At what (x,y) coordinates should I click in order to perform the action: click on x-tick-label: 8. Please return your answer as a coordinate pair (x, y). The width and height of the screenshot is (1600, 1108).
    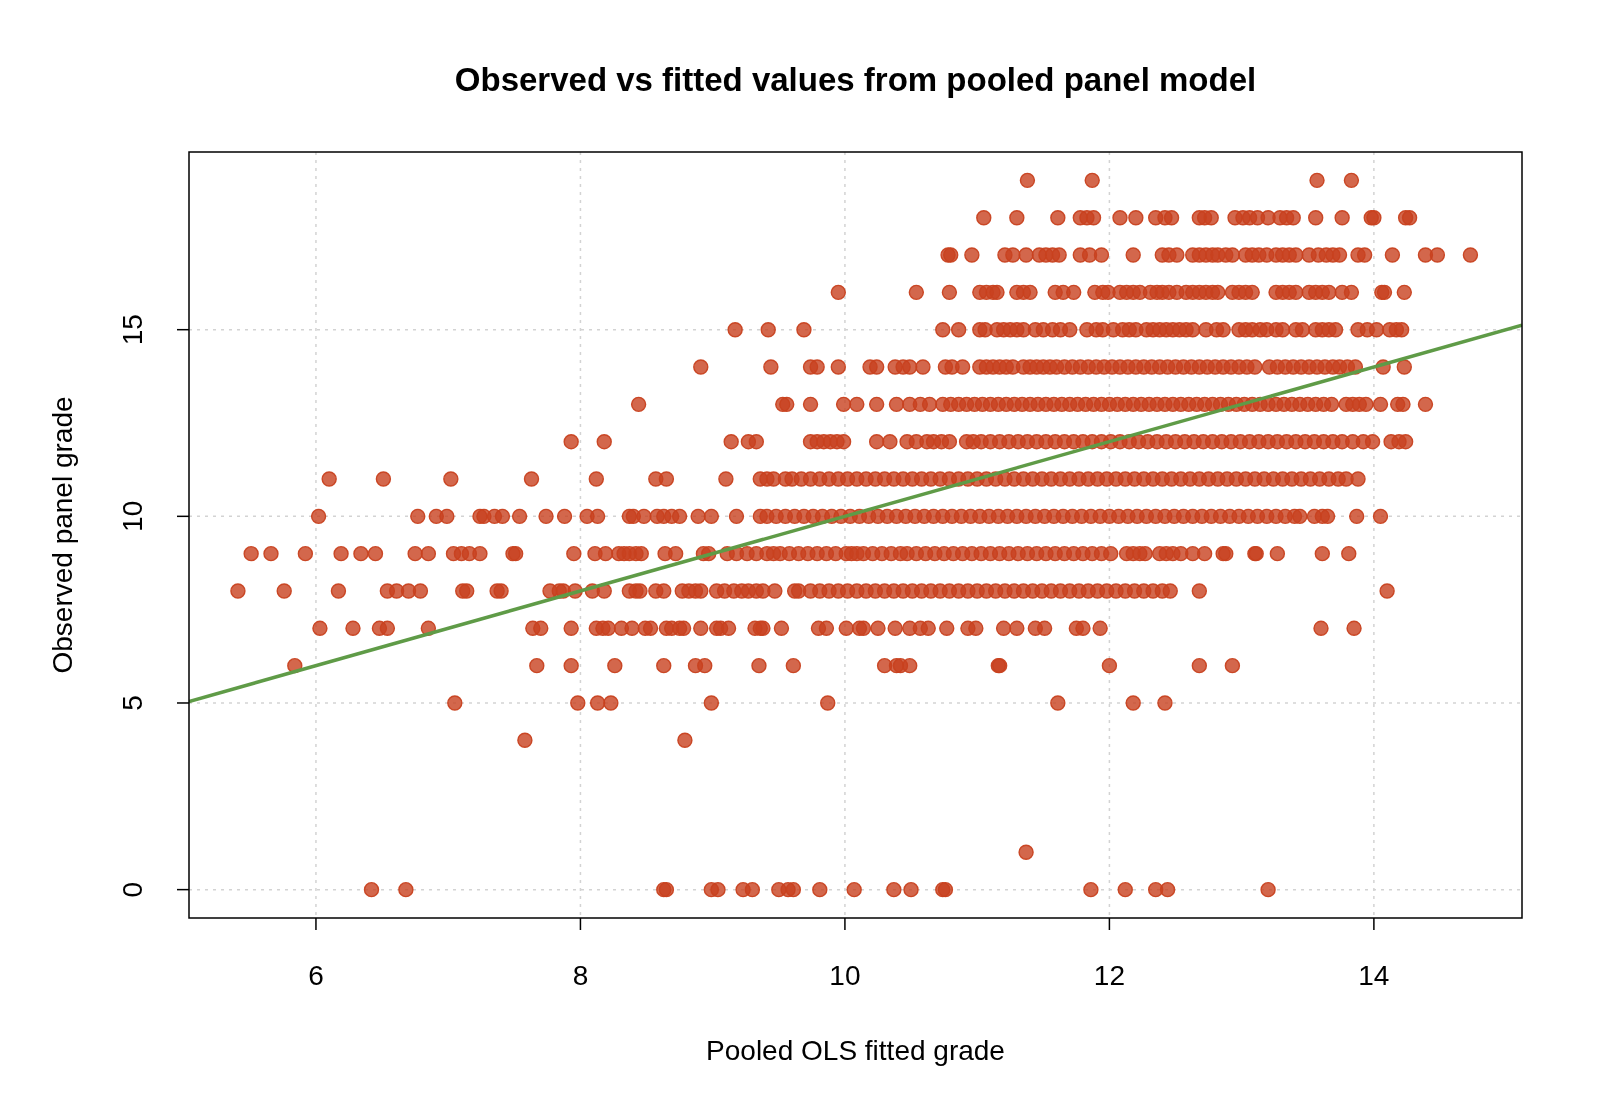
    Looking at the image, I should click on (580, 975).